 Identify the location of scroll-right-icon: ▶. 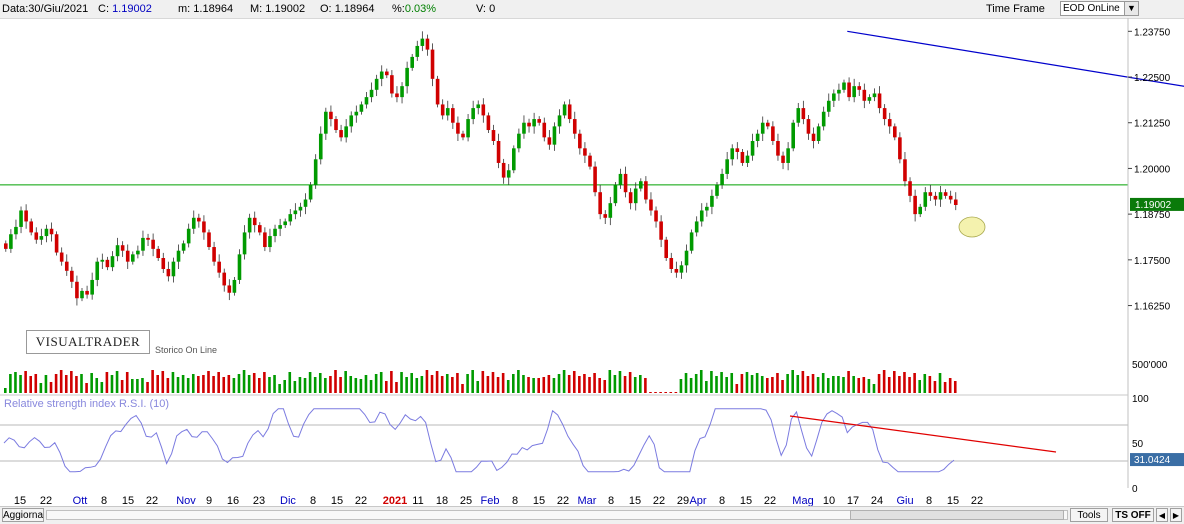
(1176, 515).